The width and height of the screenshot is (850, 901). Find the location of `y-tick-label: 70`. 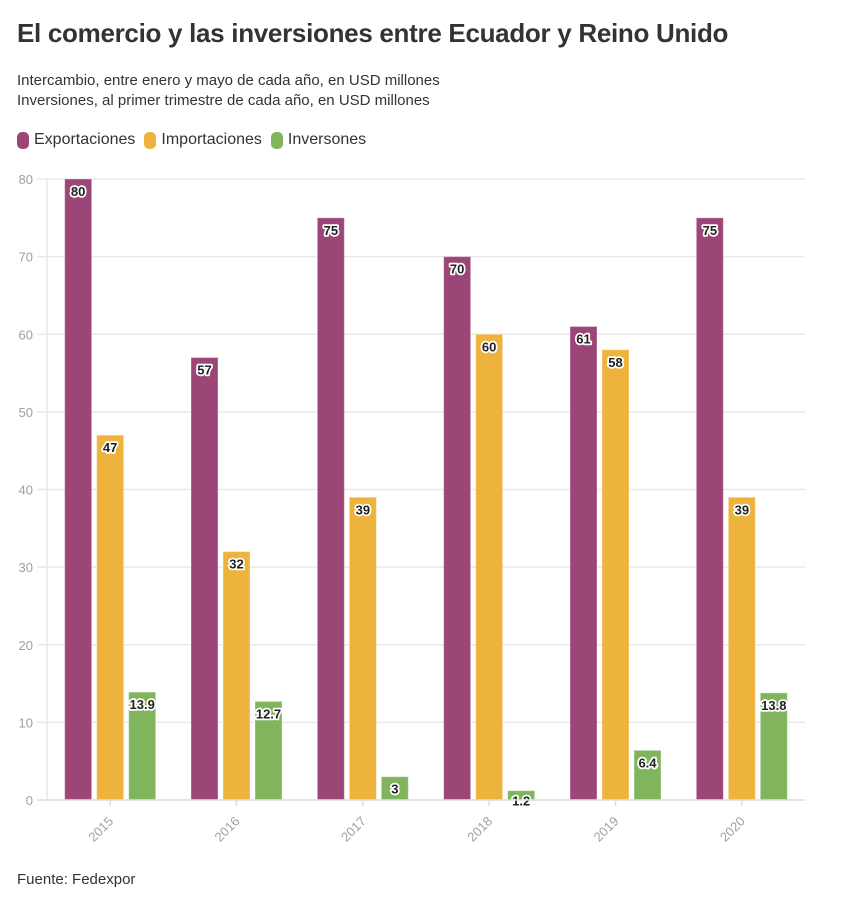

y-tick-label: 70 is located at coordinates (26, 257).